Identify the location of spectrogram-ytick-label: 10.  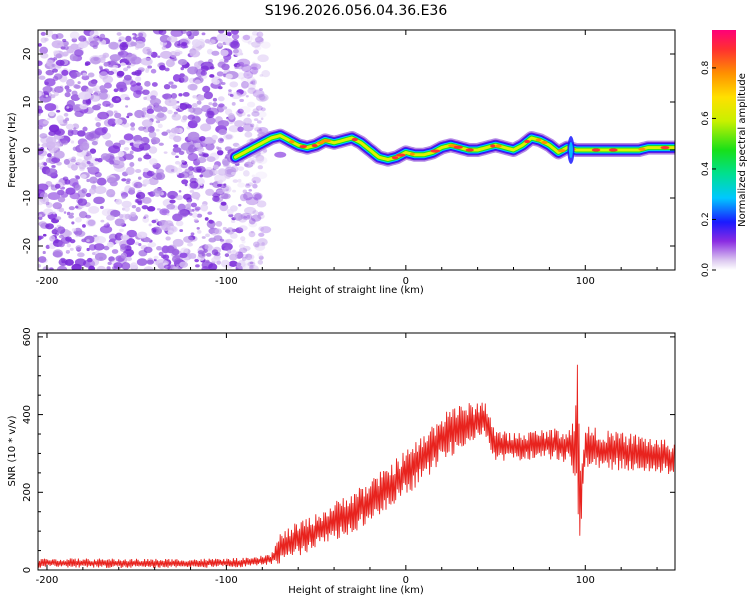
(27, 102).